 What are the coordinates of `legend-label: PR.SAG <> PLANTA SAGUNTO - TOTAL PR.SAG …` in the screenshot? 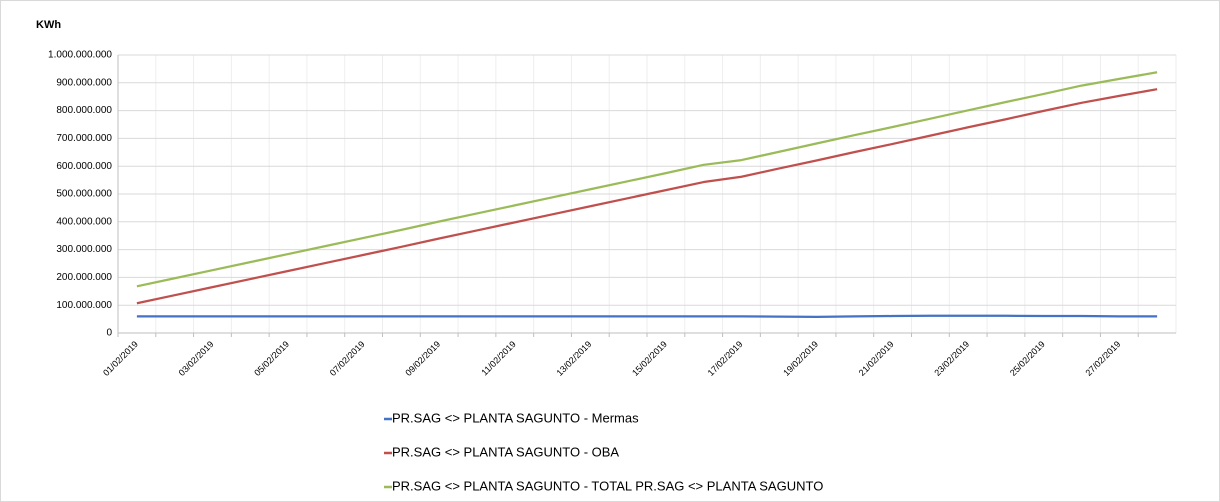 It's located at (607, 485).